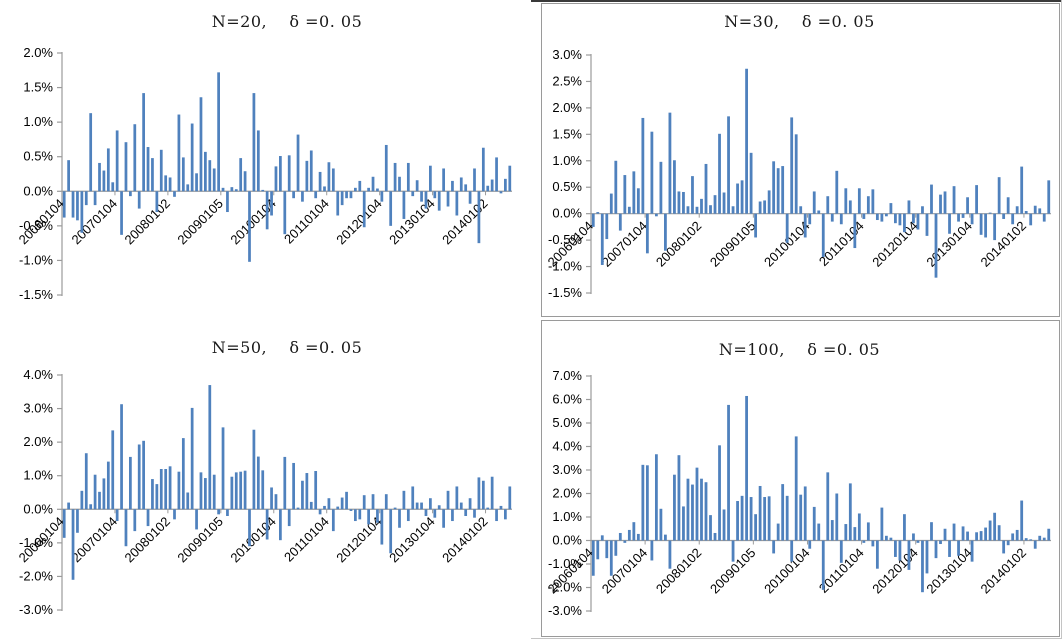 This screenshot has width=1062, height=639. Describe the element at coordinates (799, 349) in the screenshot. I see `chart-title-n100: N=100, δ =0. 05` at that location.